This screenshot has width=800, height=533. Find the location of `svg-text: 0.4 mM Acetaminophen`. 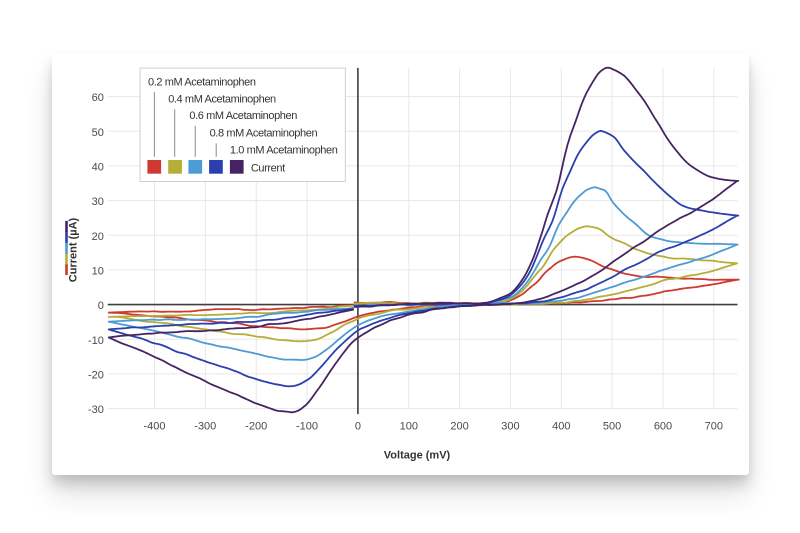

svg-text: 0.4 mM Acetaminophen is located at coordinates (222, 100).